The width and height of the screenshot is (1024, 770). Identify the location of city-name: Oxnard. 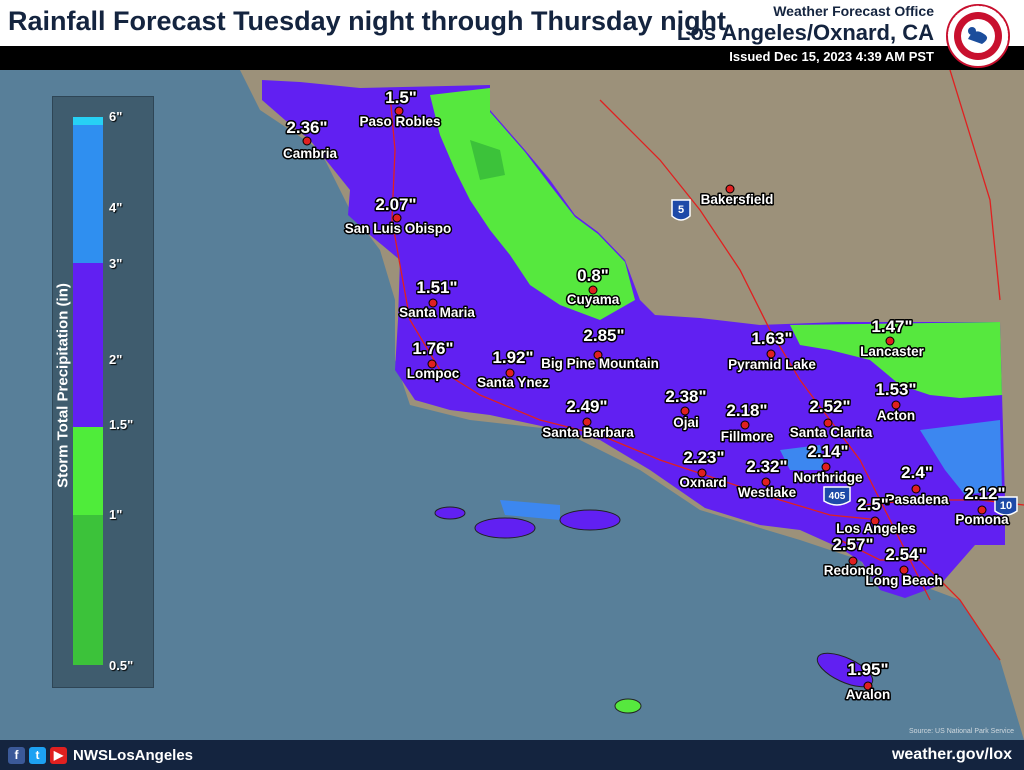
(702, 482).